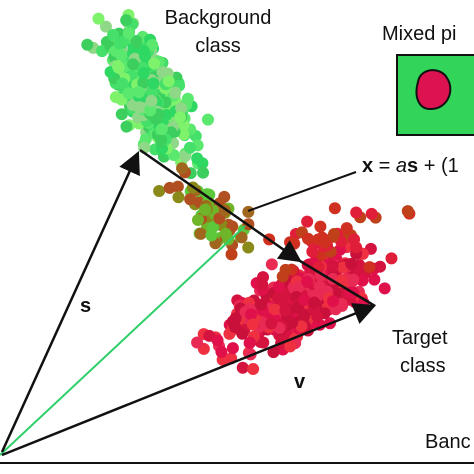 The image size is (474, 474). Describe the element at coordinates (433, 90) in the screenshot. I see `inset-blob` at that location.